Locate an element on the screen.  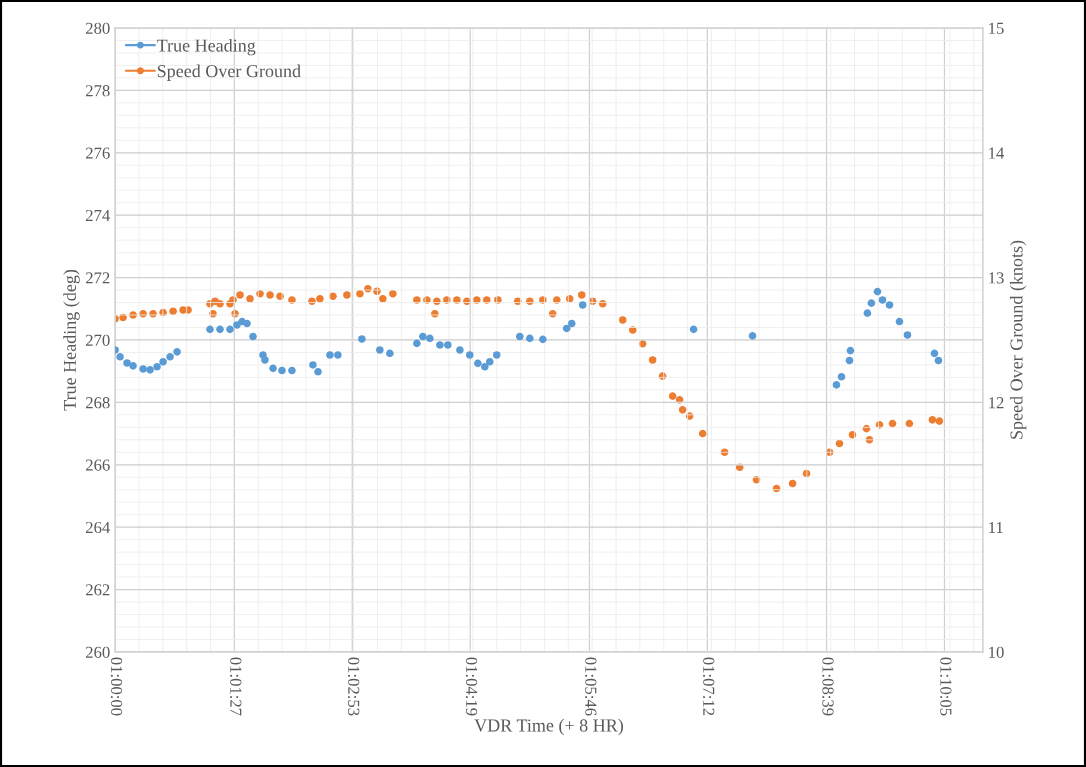
y2-tick-label: 13 is located at coordinates (996, 278).